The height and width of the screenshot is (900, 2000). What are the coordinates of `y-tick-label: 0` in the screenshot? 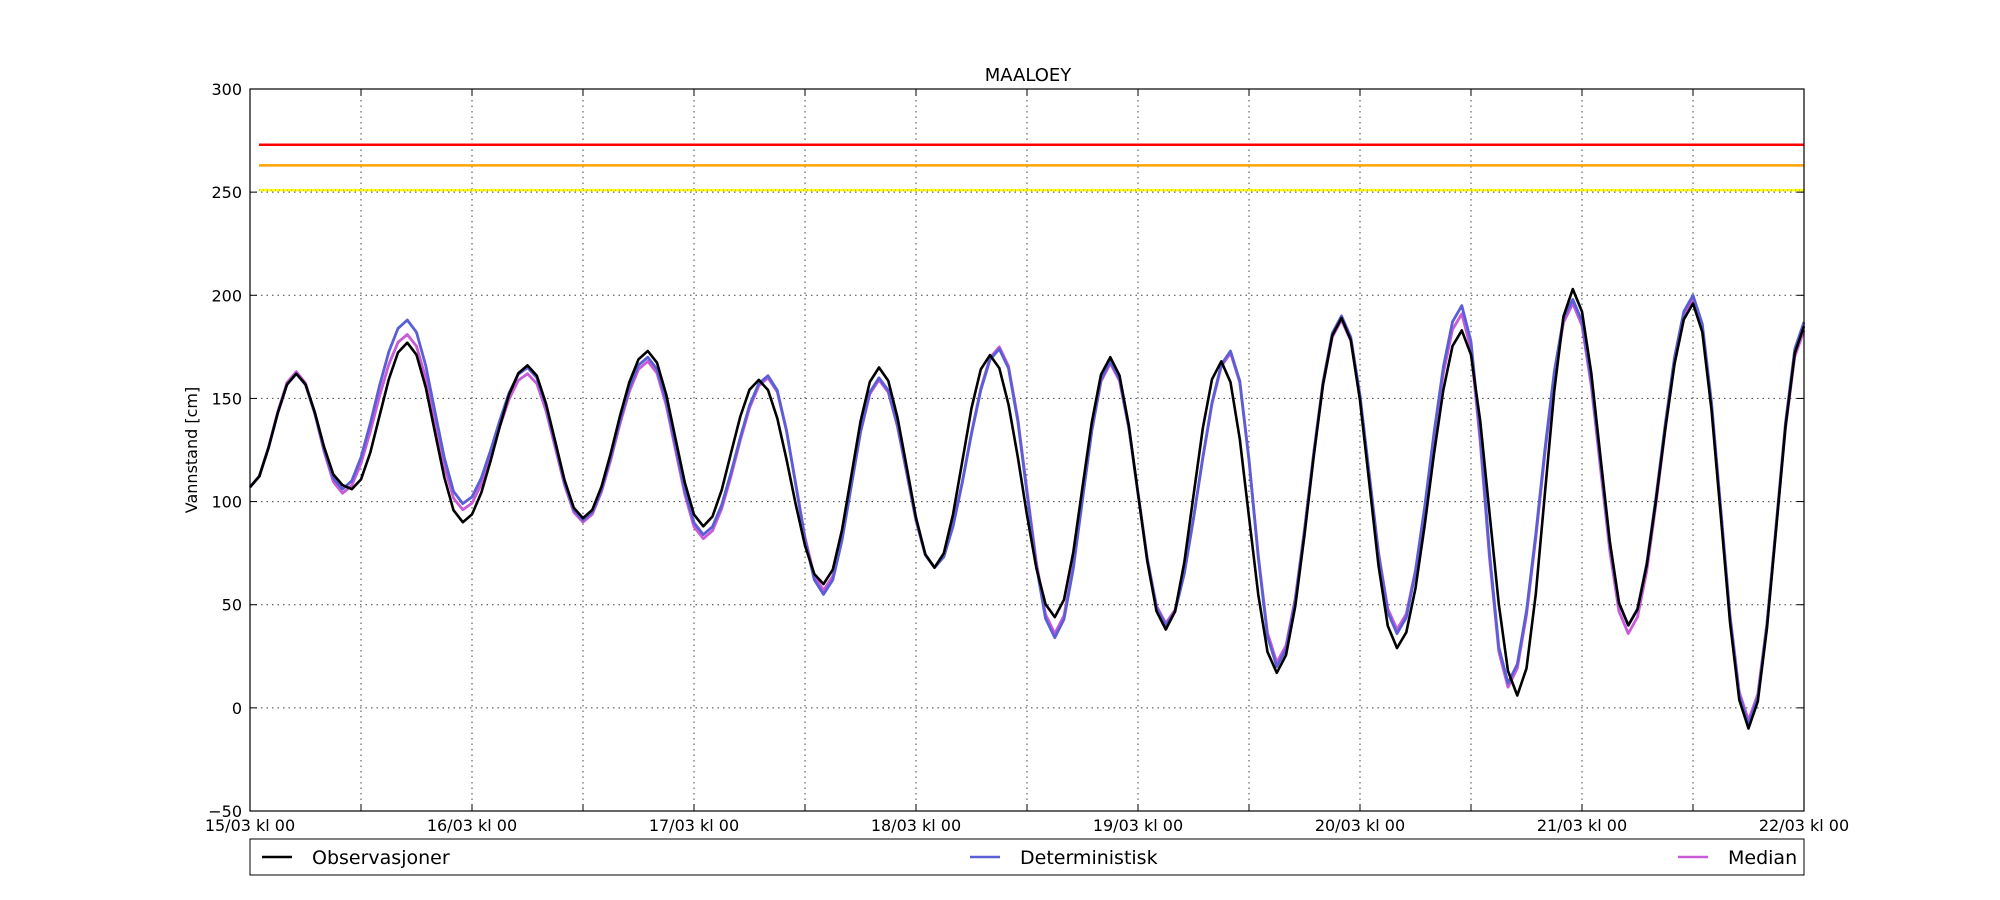 It's located at (237, 708).